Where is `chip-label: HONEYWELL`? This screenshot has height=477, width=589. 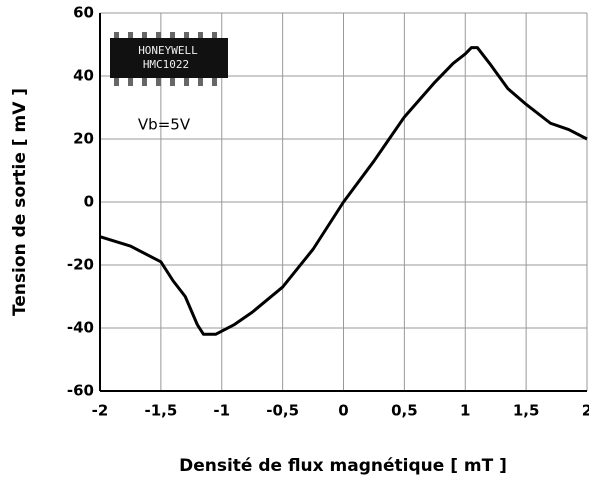 chip-label: HONEYWELL is located at coordinates (168, 50).